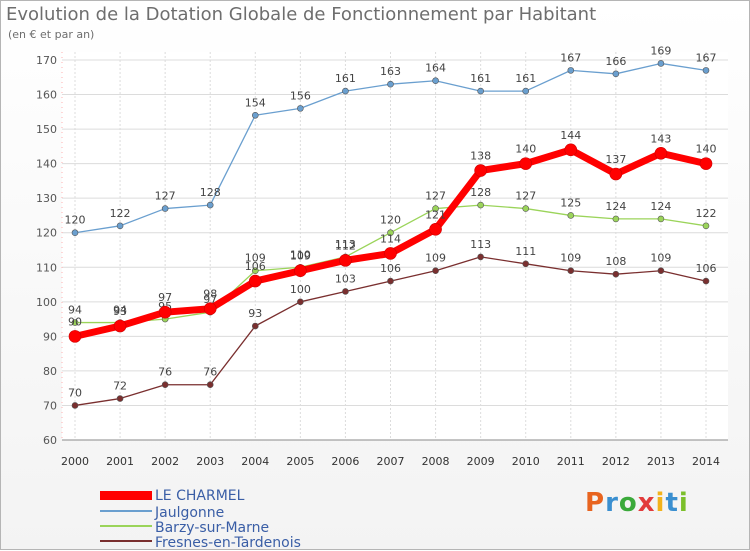 The height and width of the screenshot is (551, 750). I want to click on data-label: 121, so click(435, 214).